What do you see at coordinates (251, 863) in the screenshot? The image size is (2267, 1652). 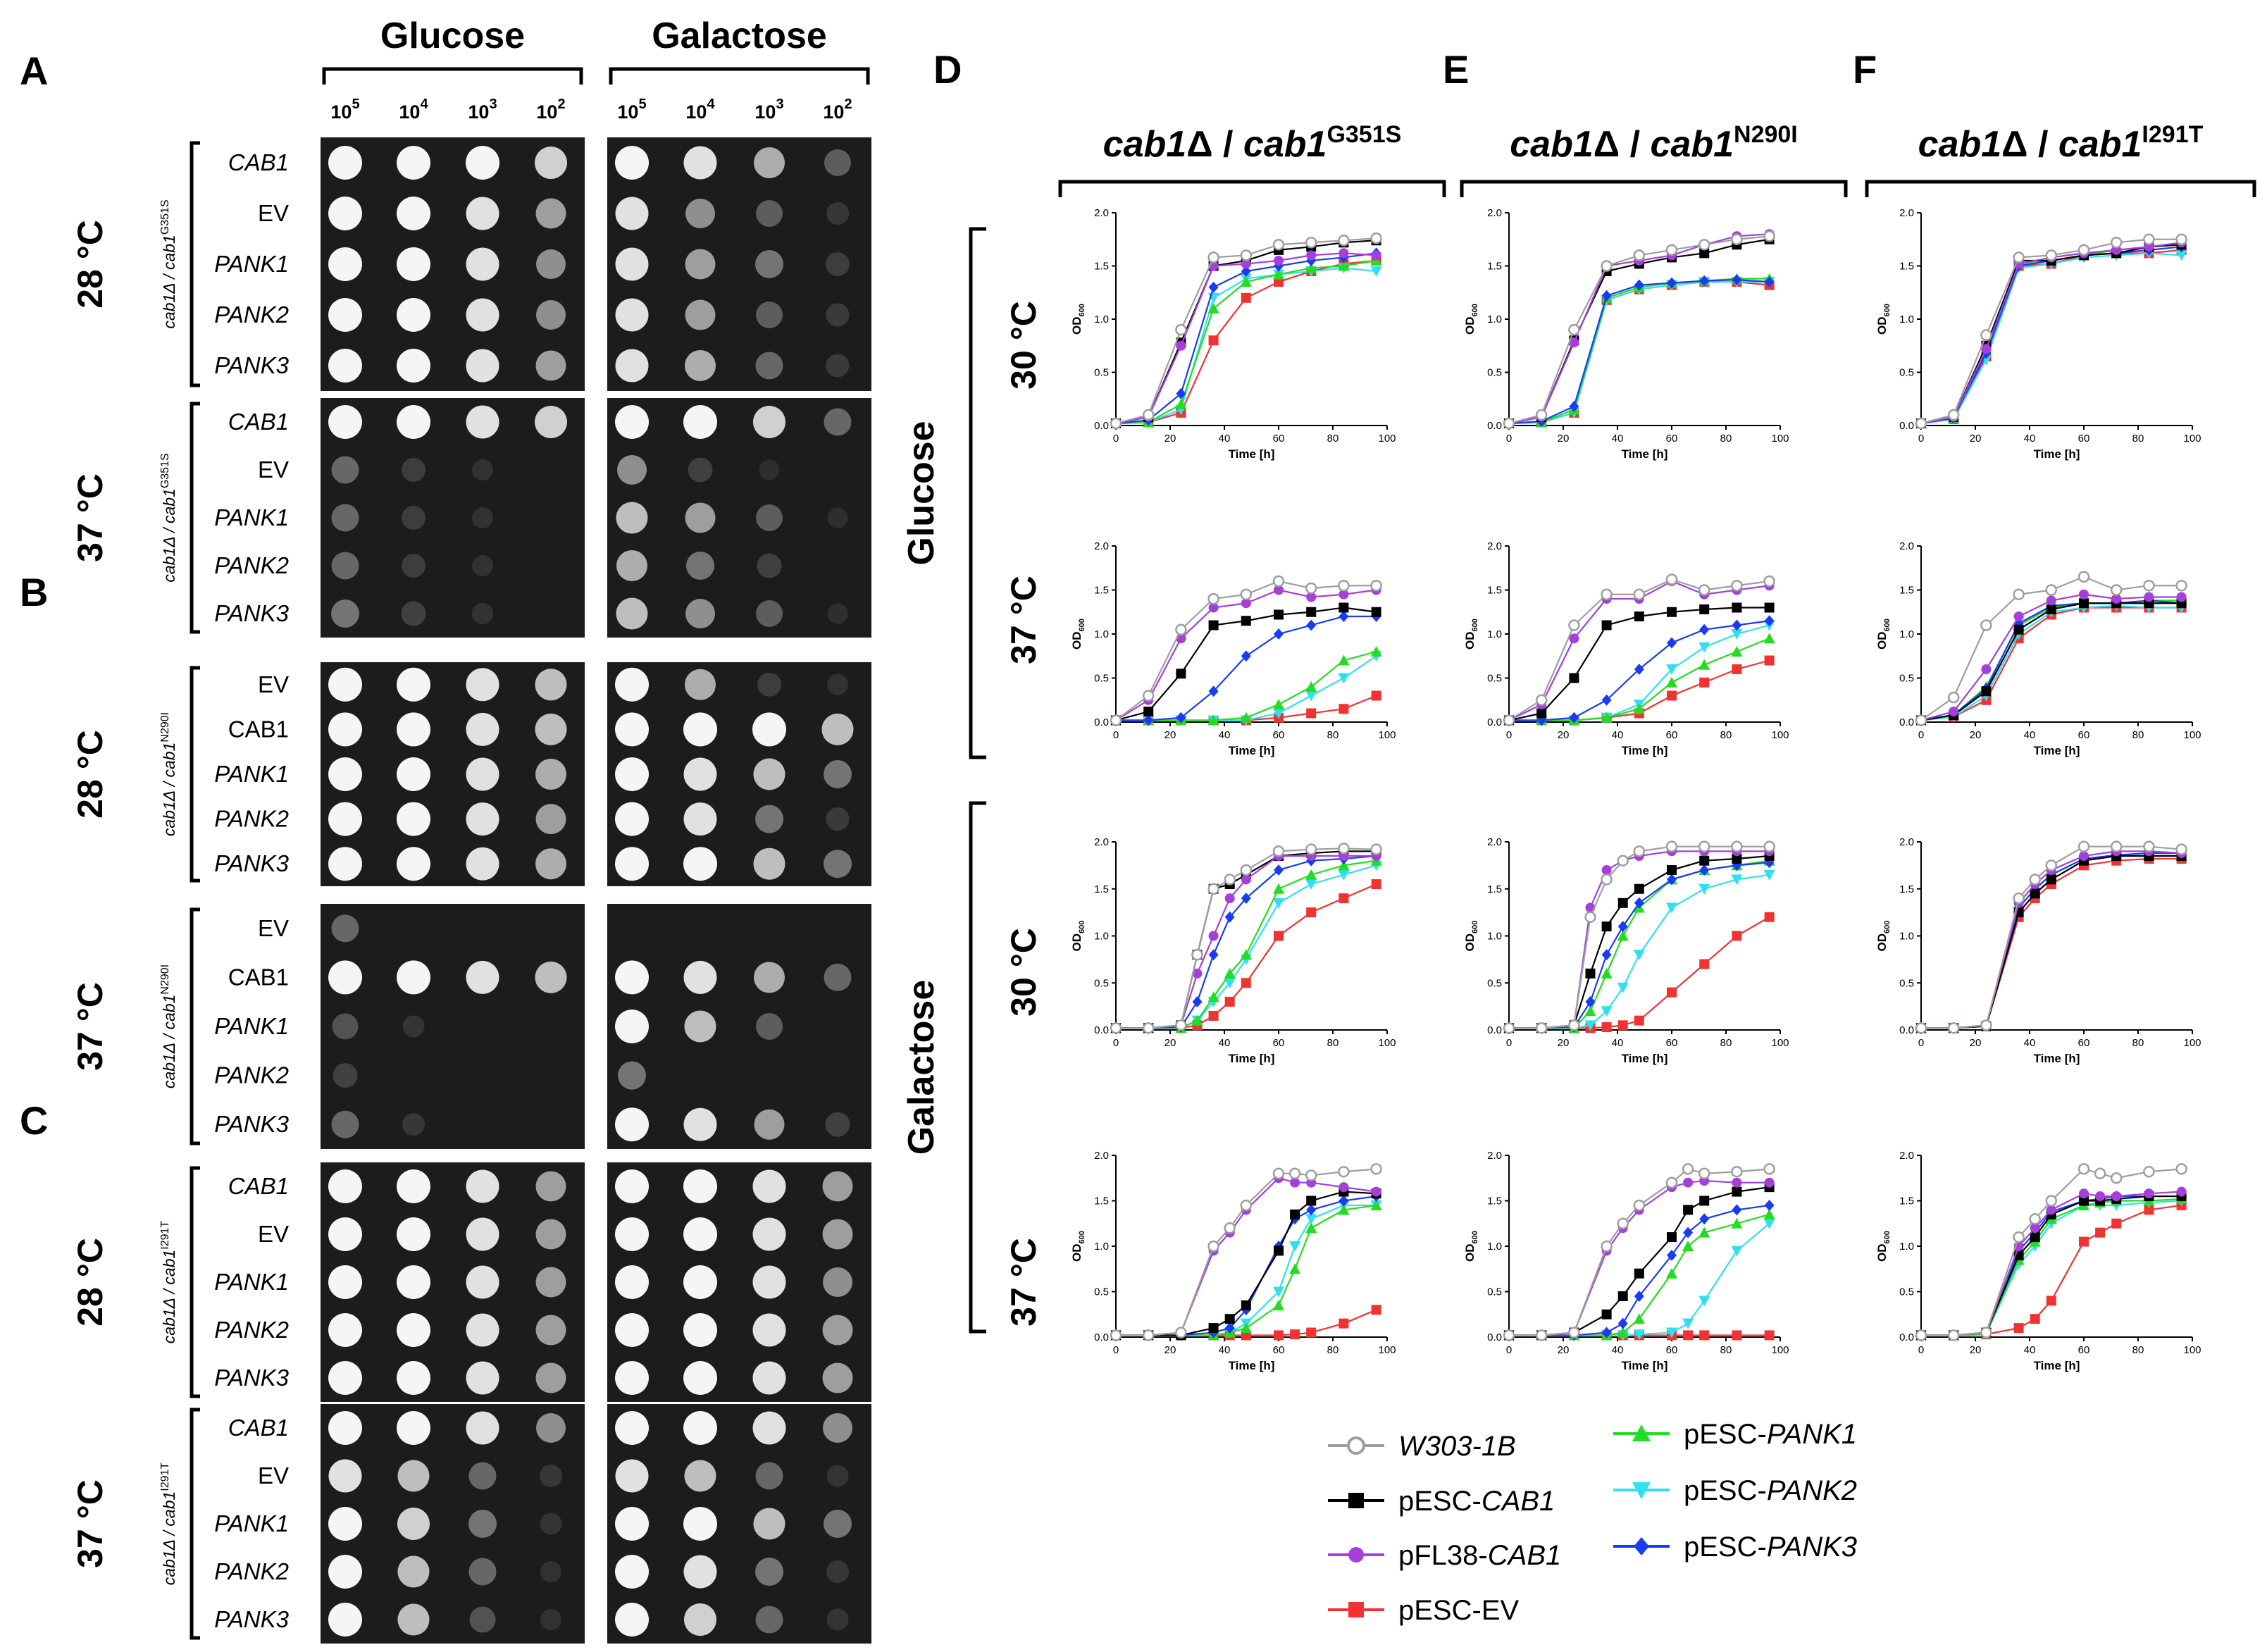 I see `strain-row-text: PANK3` at bounding box center [251, 863].